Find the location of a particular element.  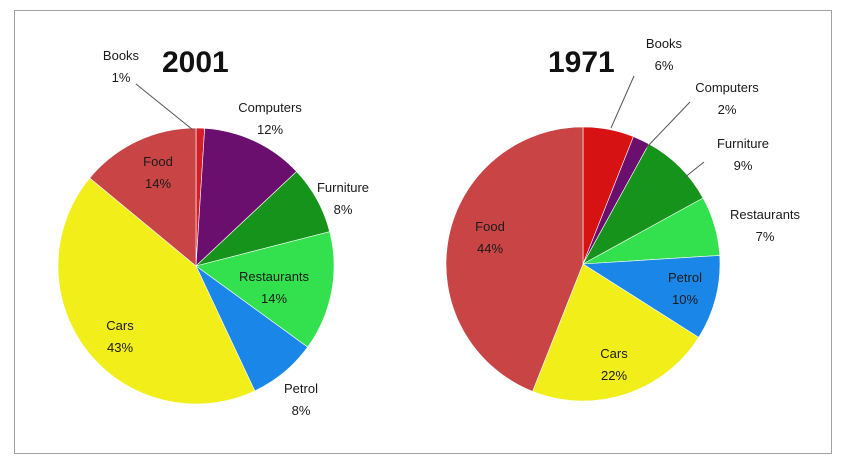

slice-value-furniture: 8% is located at coordinates (343, 209).